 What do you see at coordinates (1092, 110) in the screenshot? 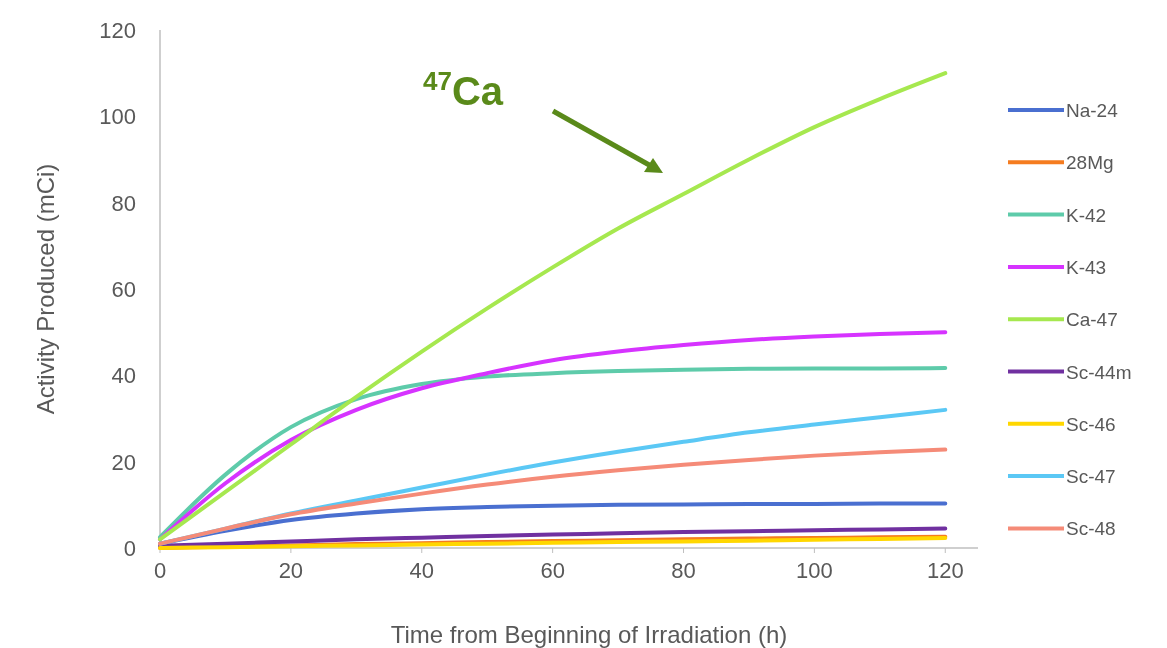
I see `legend-label: Na-24` at bounding box center [1092, 110].